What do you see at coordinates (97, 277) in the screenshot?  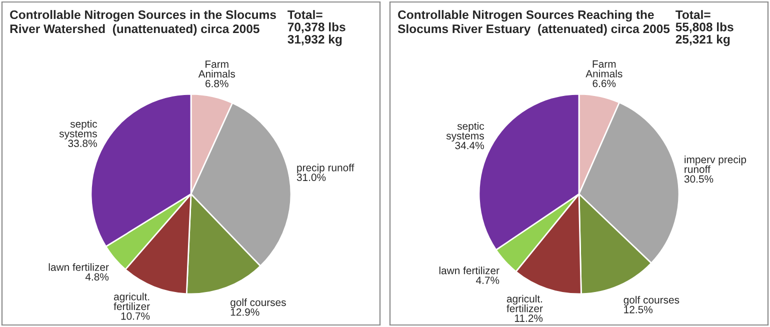 I see `data-label: 4.8%` at bounding box center [97, 277].